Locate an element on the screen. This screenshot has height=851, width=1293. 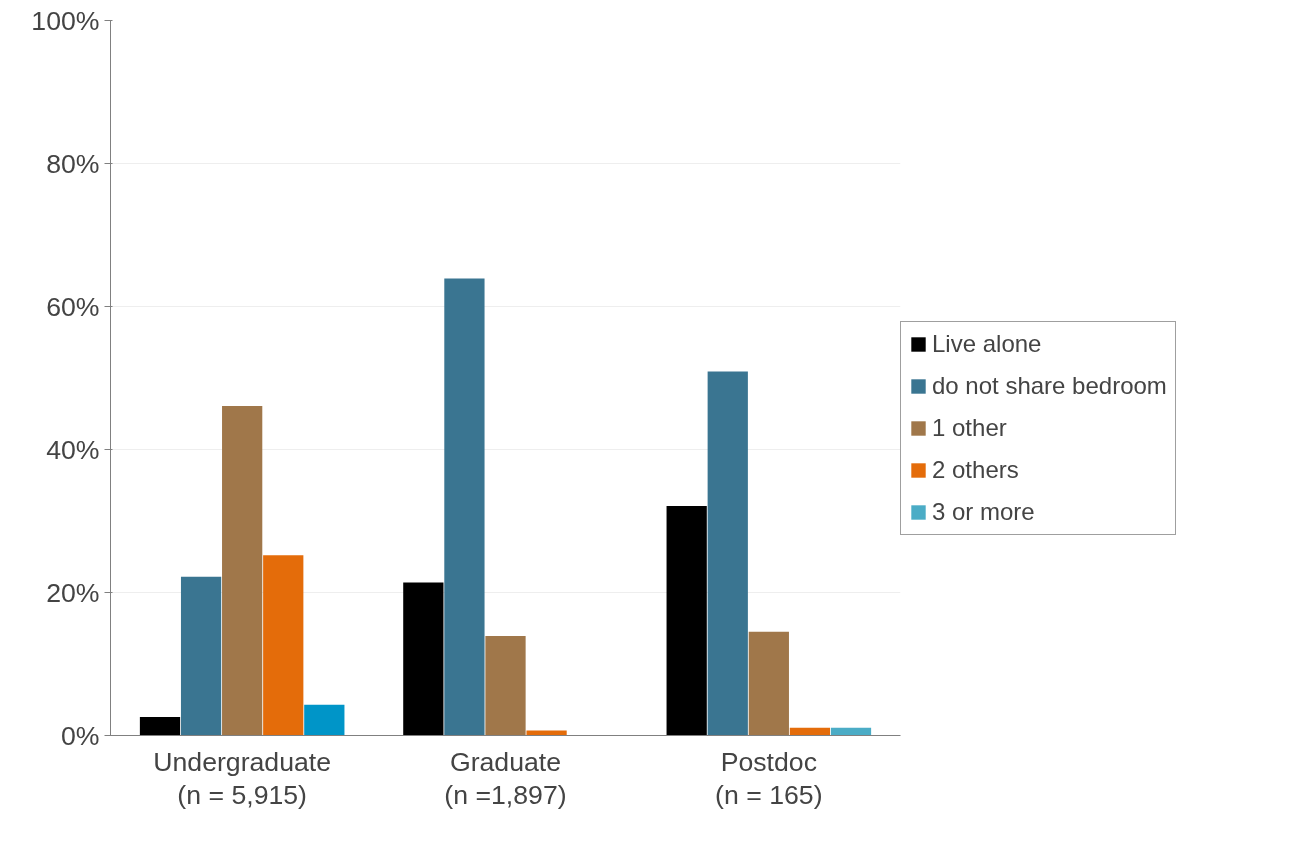
y-tick-label: 0% is located at coordinates (80, 735).